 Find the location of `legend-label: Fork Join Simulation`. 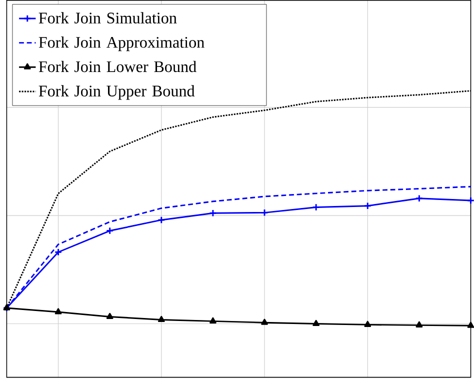

legend-label: Fork Join Simulation is located at coordinates (107, 18).